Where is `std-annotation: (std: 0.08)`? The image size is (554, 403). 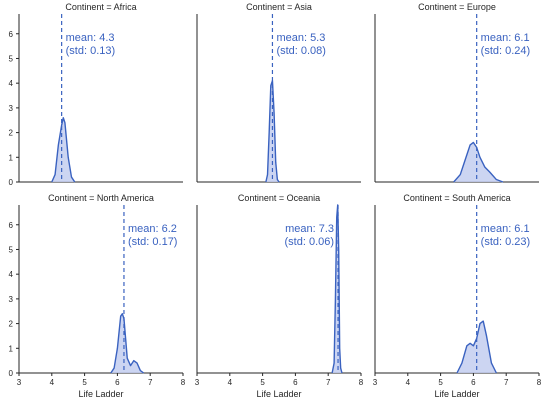
std-annotation: (std: 0.08) is located at coordinates (301, 51).